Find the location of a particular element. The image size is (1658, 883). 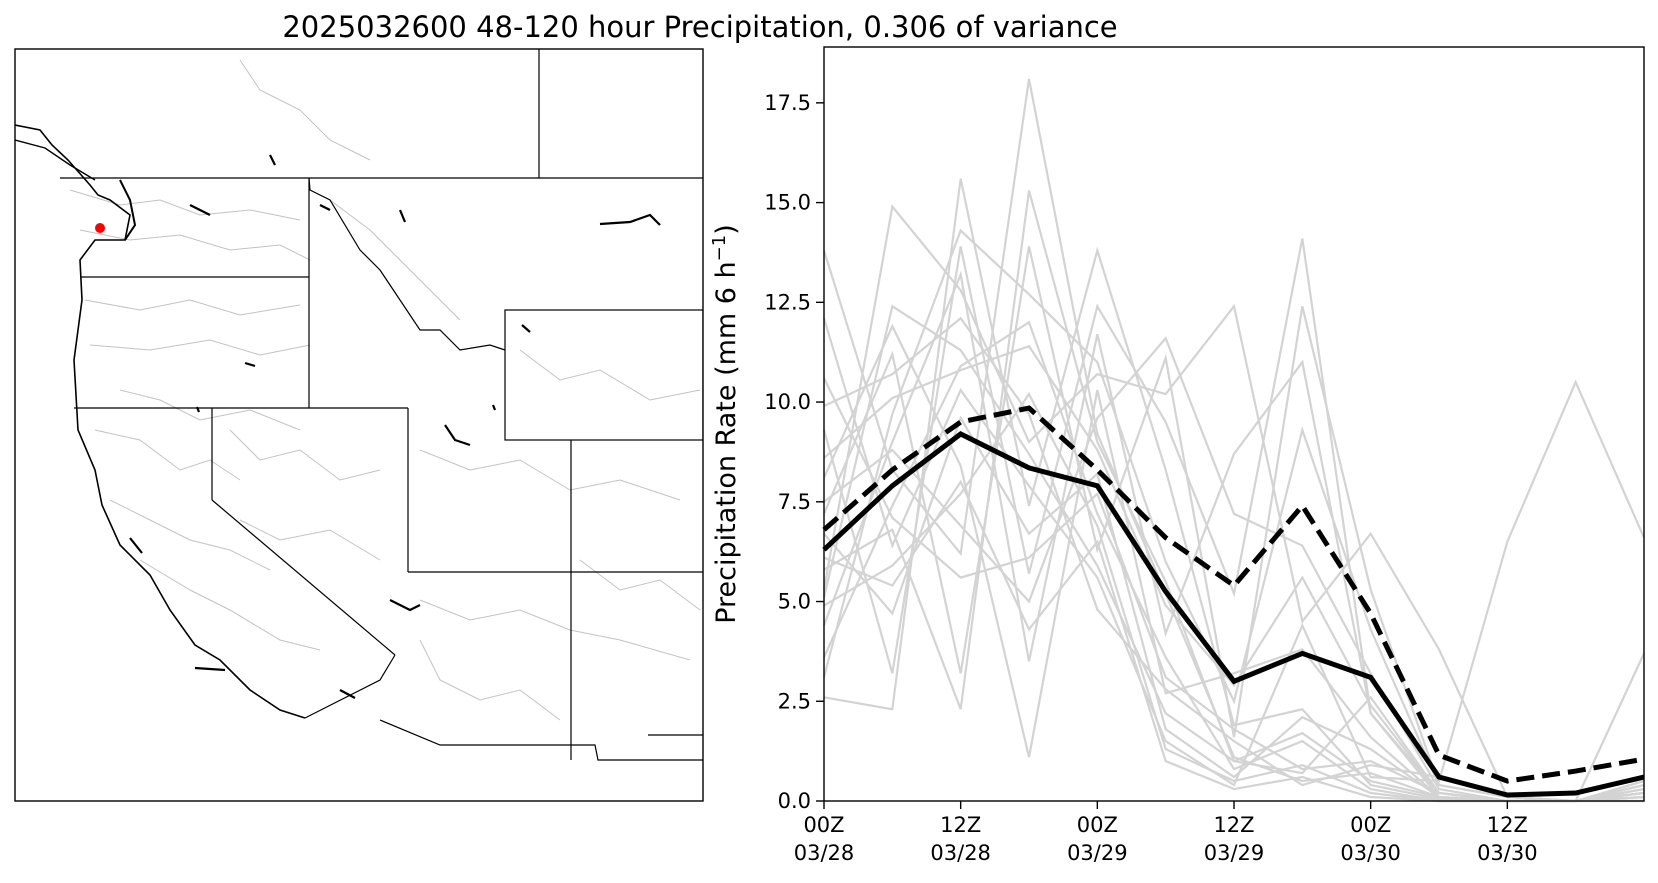

y-tick-label: 15.0 is located at coordinates (787, 203).